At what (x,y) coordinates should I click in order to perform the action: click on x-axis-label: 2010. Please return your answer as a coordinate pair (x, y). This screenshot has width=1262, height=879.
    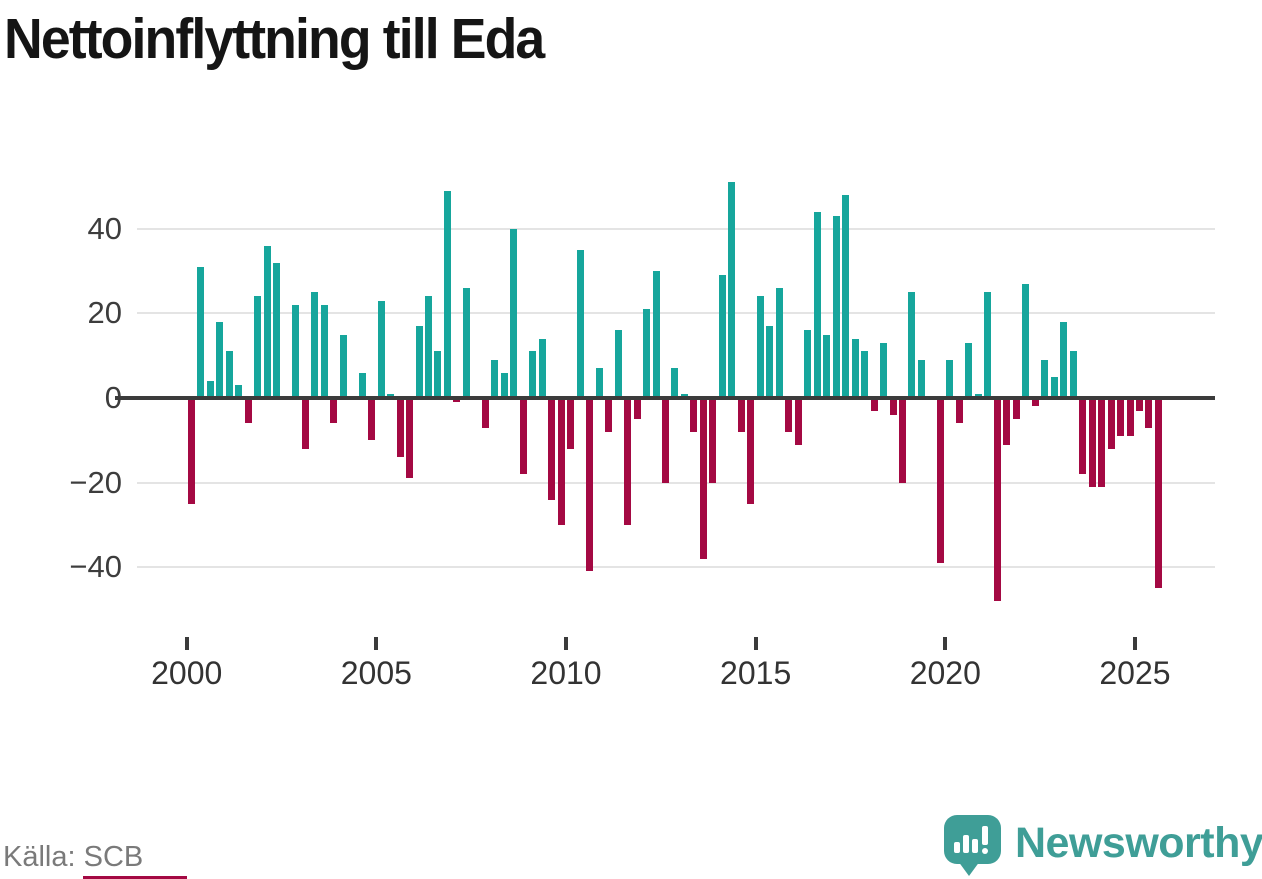
    Looking at the image, I should click on (566, 673).